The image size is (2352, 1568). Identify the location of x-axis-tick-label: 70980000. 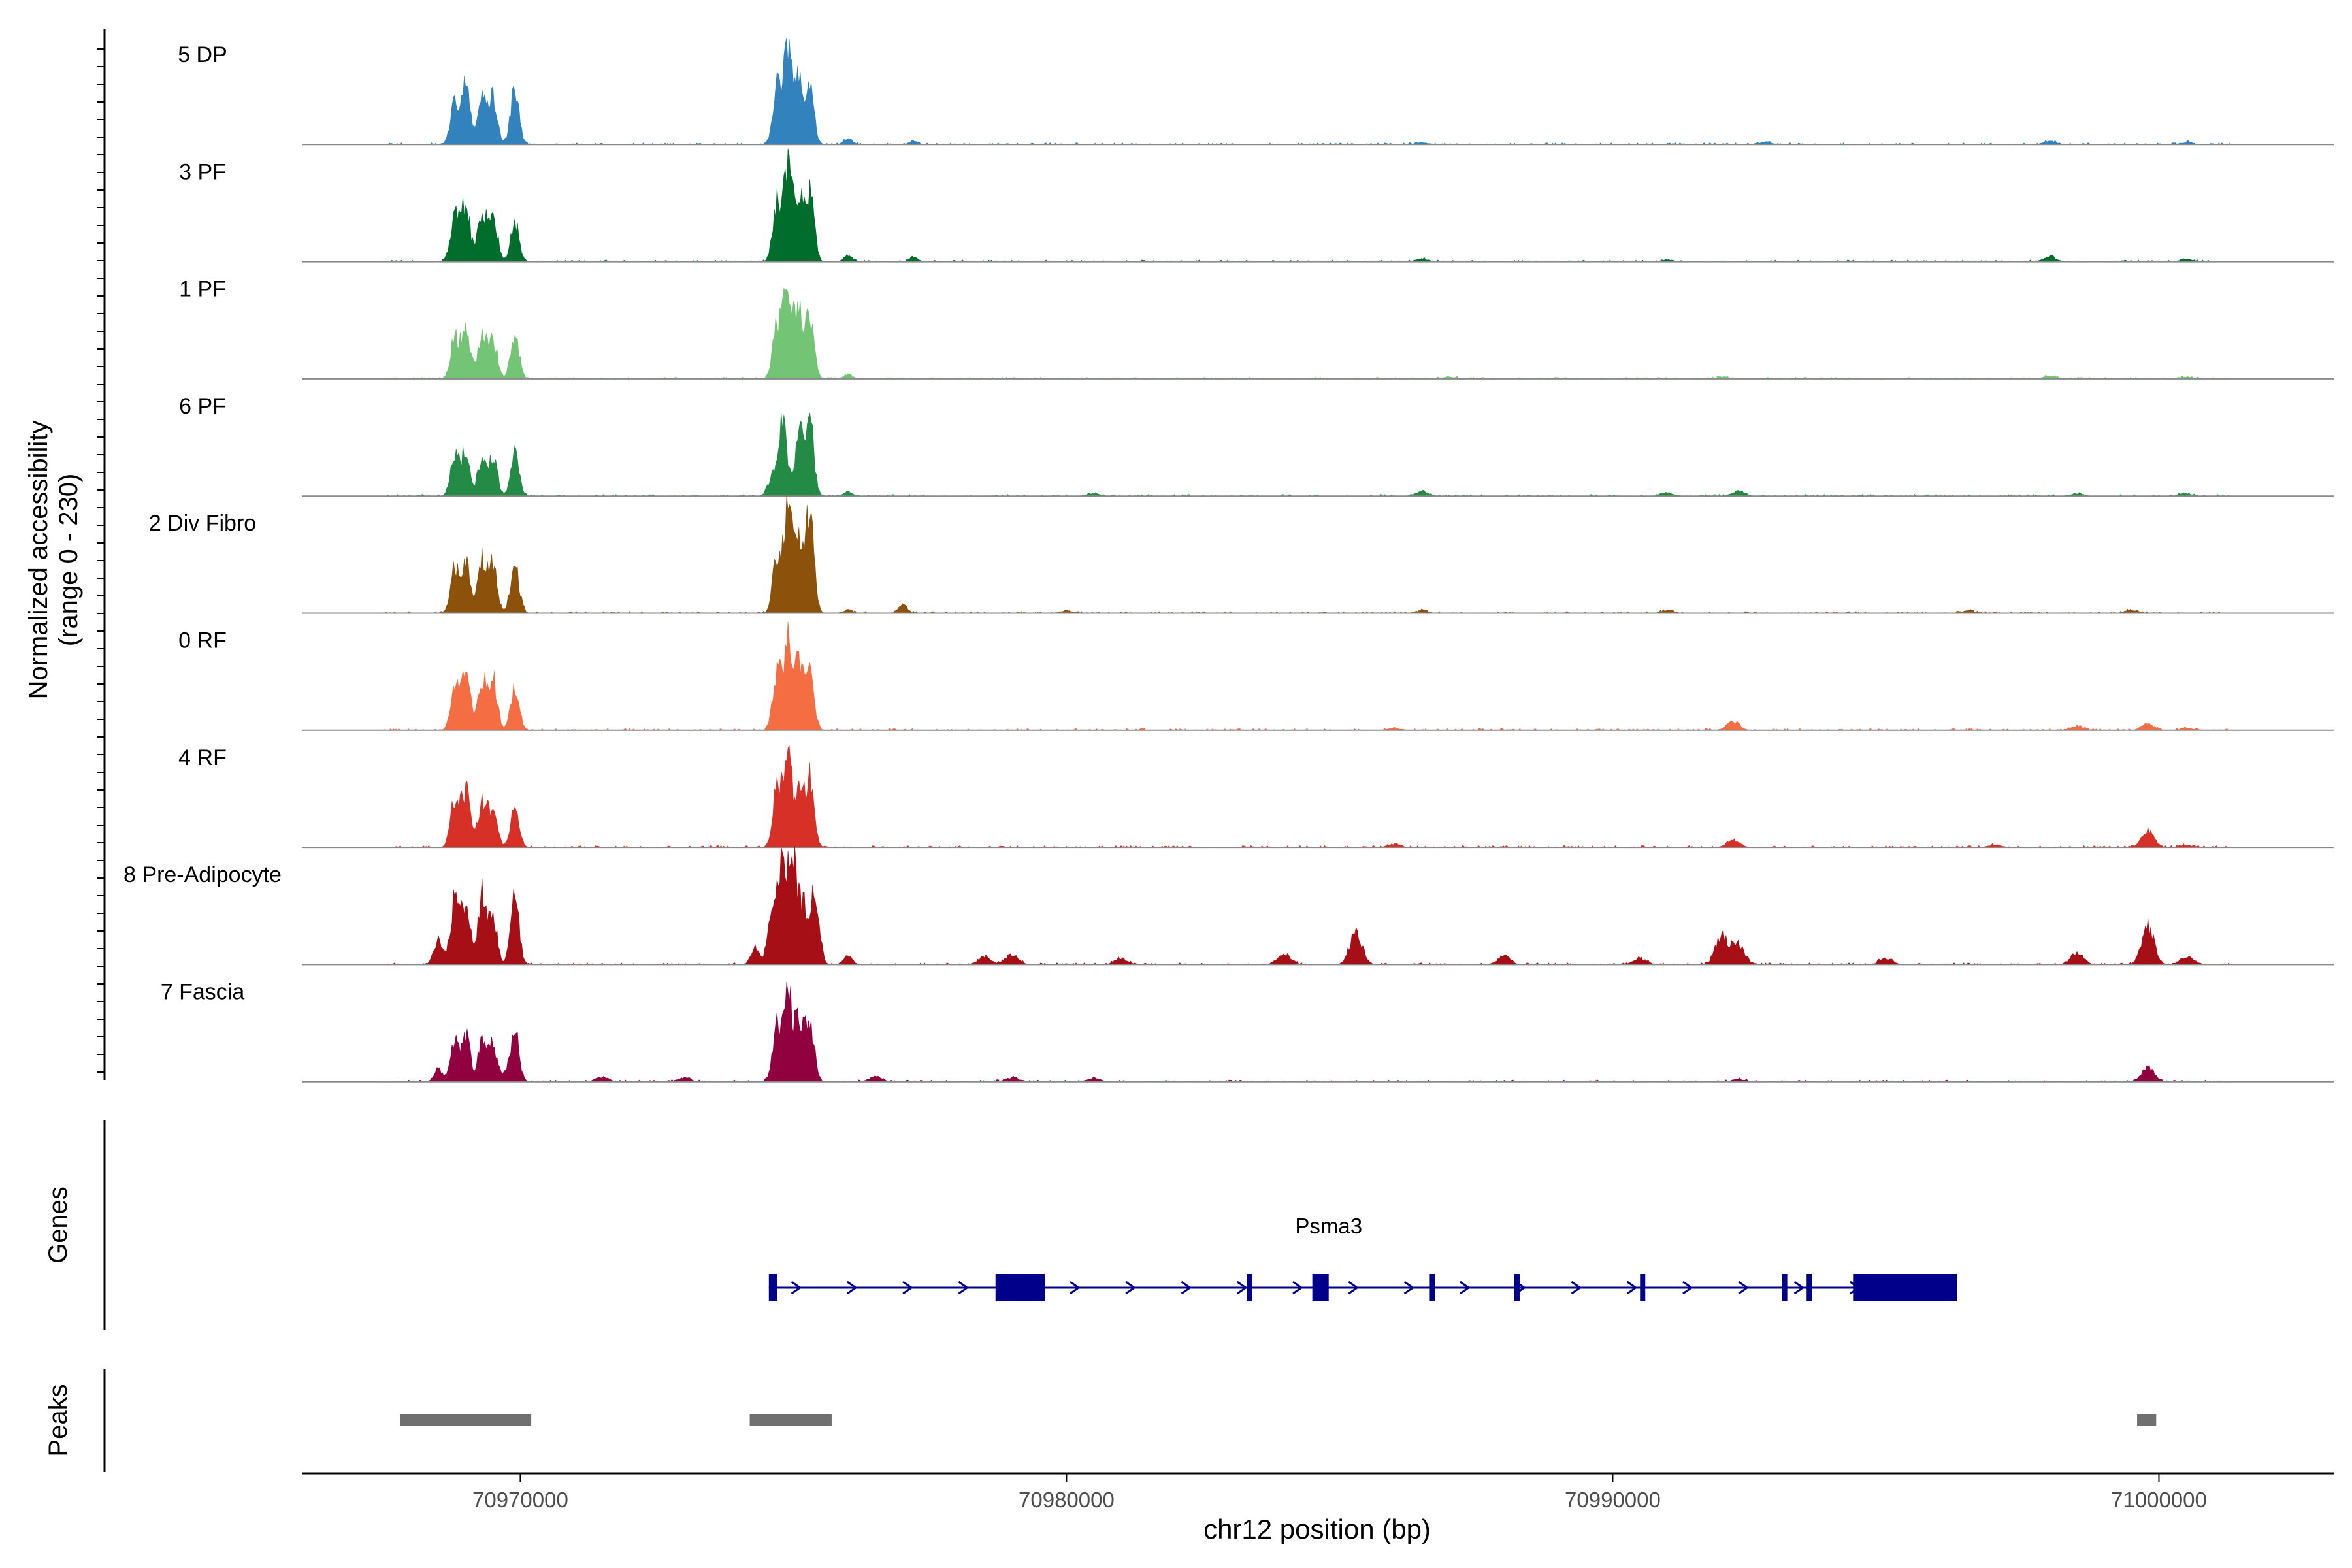
(1067, 1500).